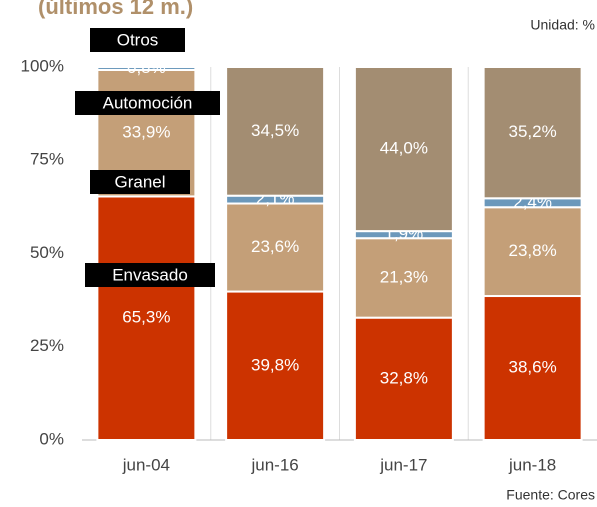  I want to click on x-tick-label: jun-16, so click(274, 464).